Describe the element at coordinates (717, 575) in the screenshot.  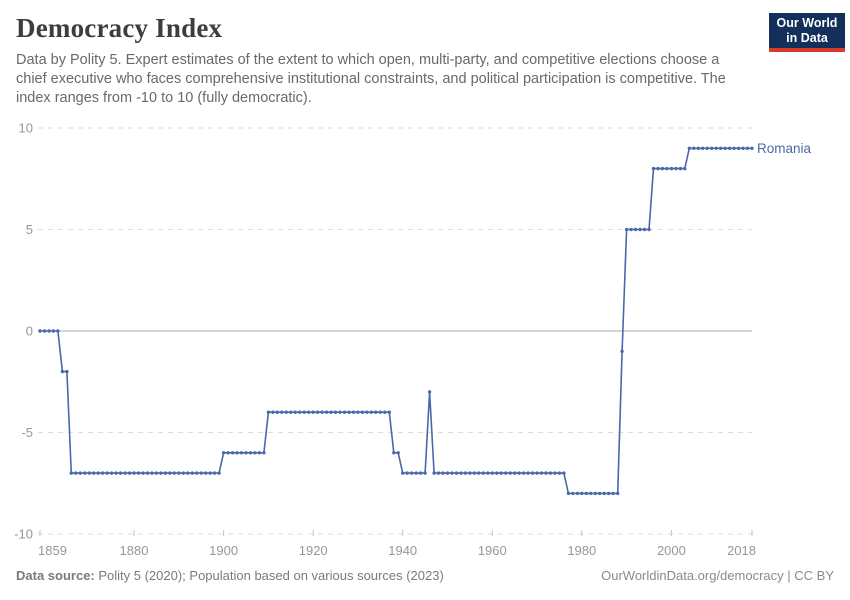
I see `owid-license-link: OurWorldinData.org/democracy | CC BY` at that location.